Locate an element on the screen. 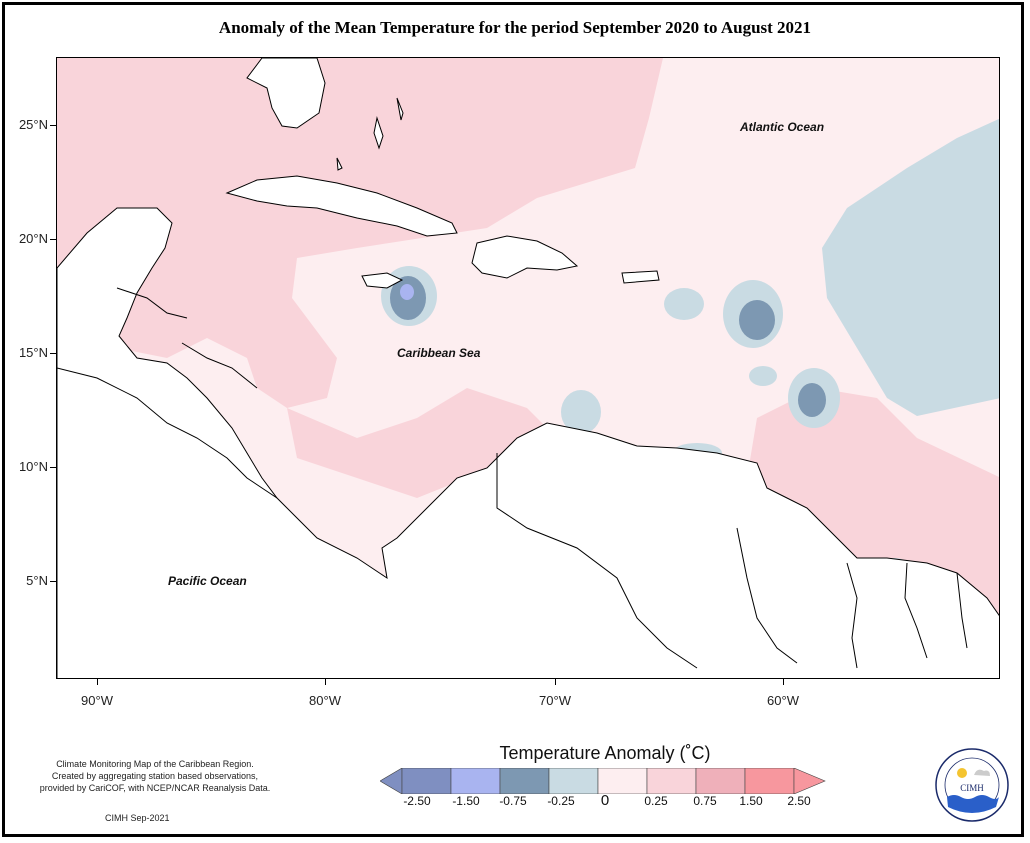 Image resolution: width=1030 pixels, height=843 pixels. legend-label-5: 0.25 is located at coordinates (656, 801).